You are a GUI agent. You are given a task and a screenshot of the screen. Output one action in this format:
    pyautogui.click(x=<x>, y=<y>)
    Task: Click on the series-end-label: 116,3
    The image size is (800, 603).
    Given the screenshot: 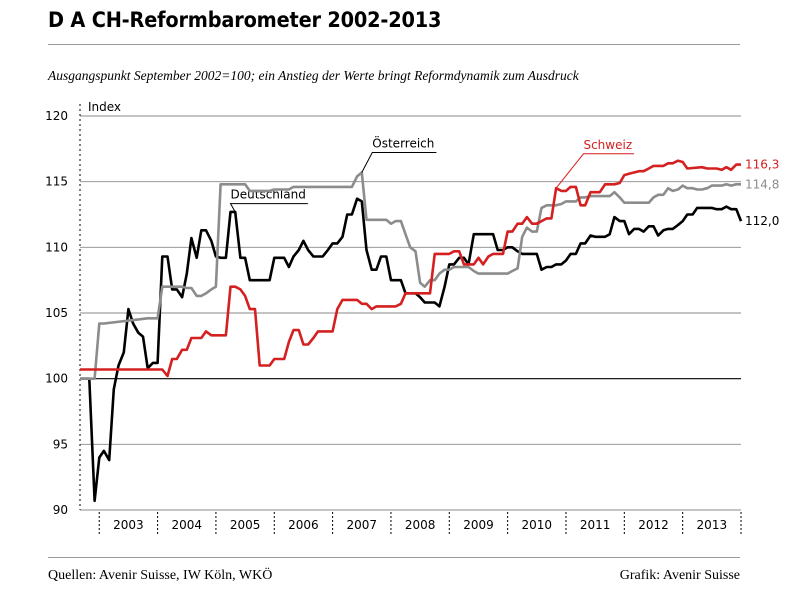 What is the action you would take?
    pyautogui.click(x=762, y=165)
    